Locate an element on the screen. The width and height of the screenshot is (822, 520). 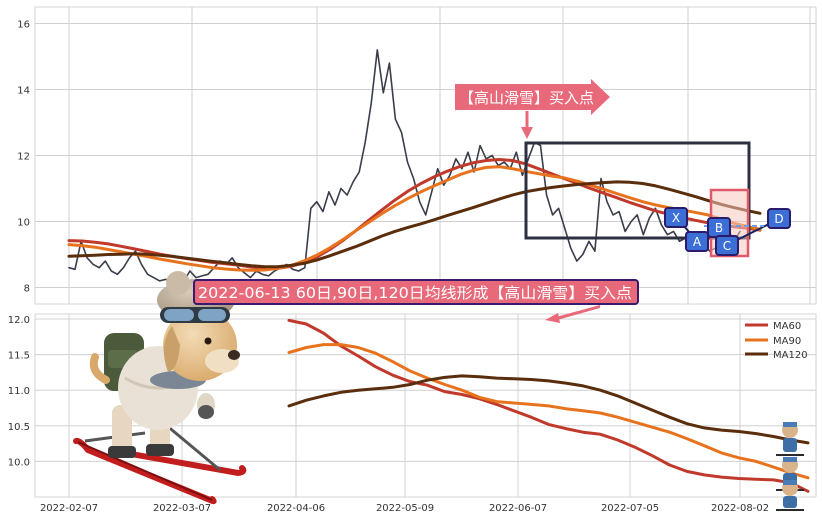
bottom-y-tick-labels: 10.0 10.5 11.0 11.5 12.0 is located at coordinates (19, 391).